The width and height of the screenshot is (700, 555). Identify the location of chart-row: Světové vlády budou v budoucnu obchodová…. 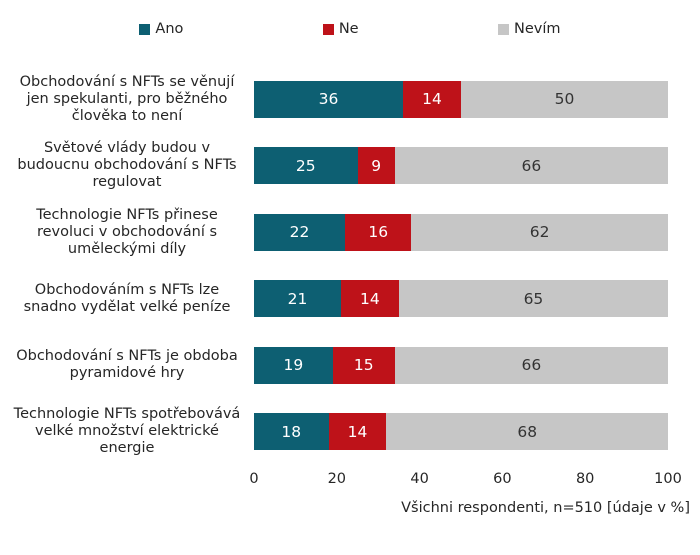
(334, 166).